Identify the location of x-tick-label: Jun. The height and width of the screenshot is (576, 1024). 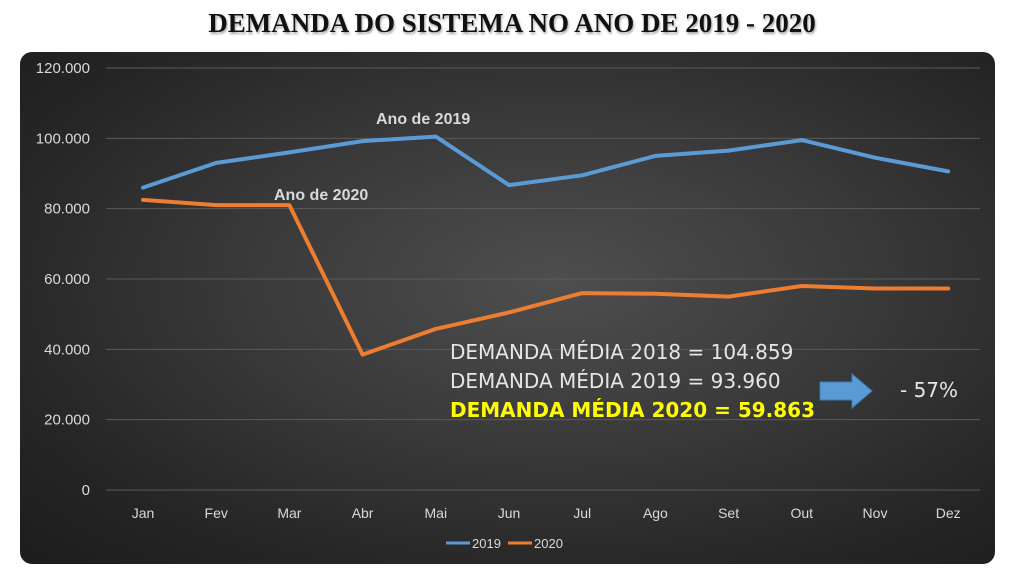
(509, 513).